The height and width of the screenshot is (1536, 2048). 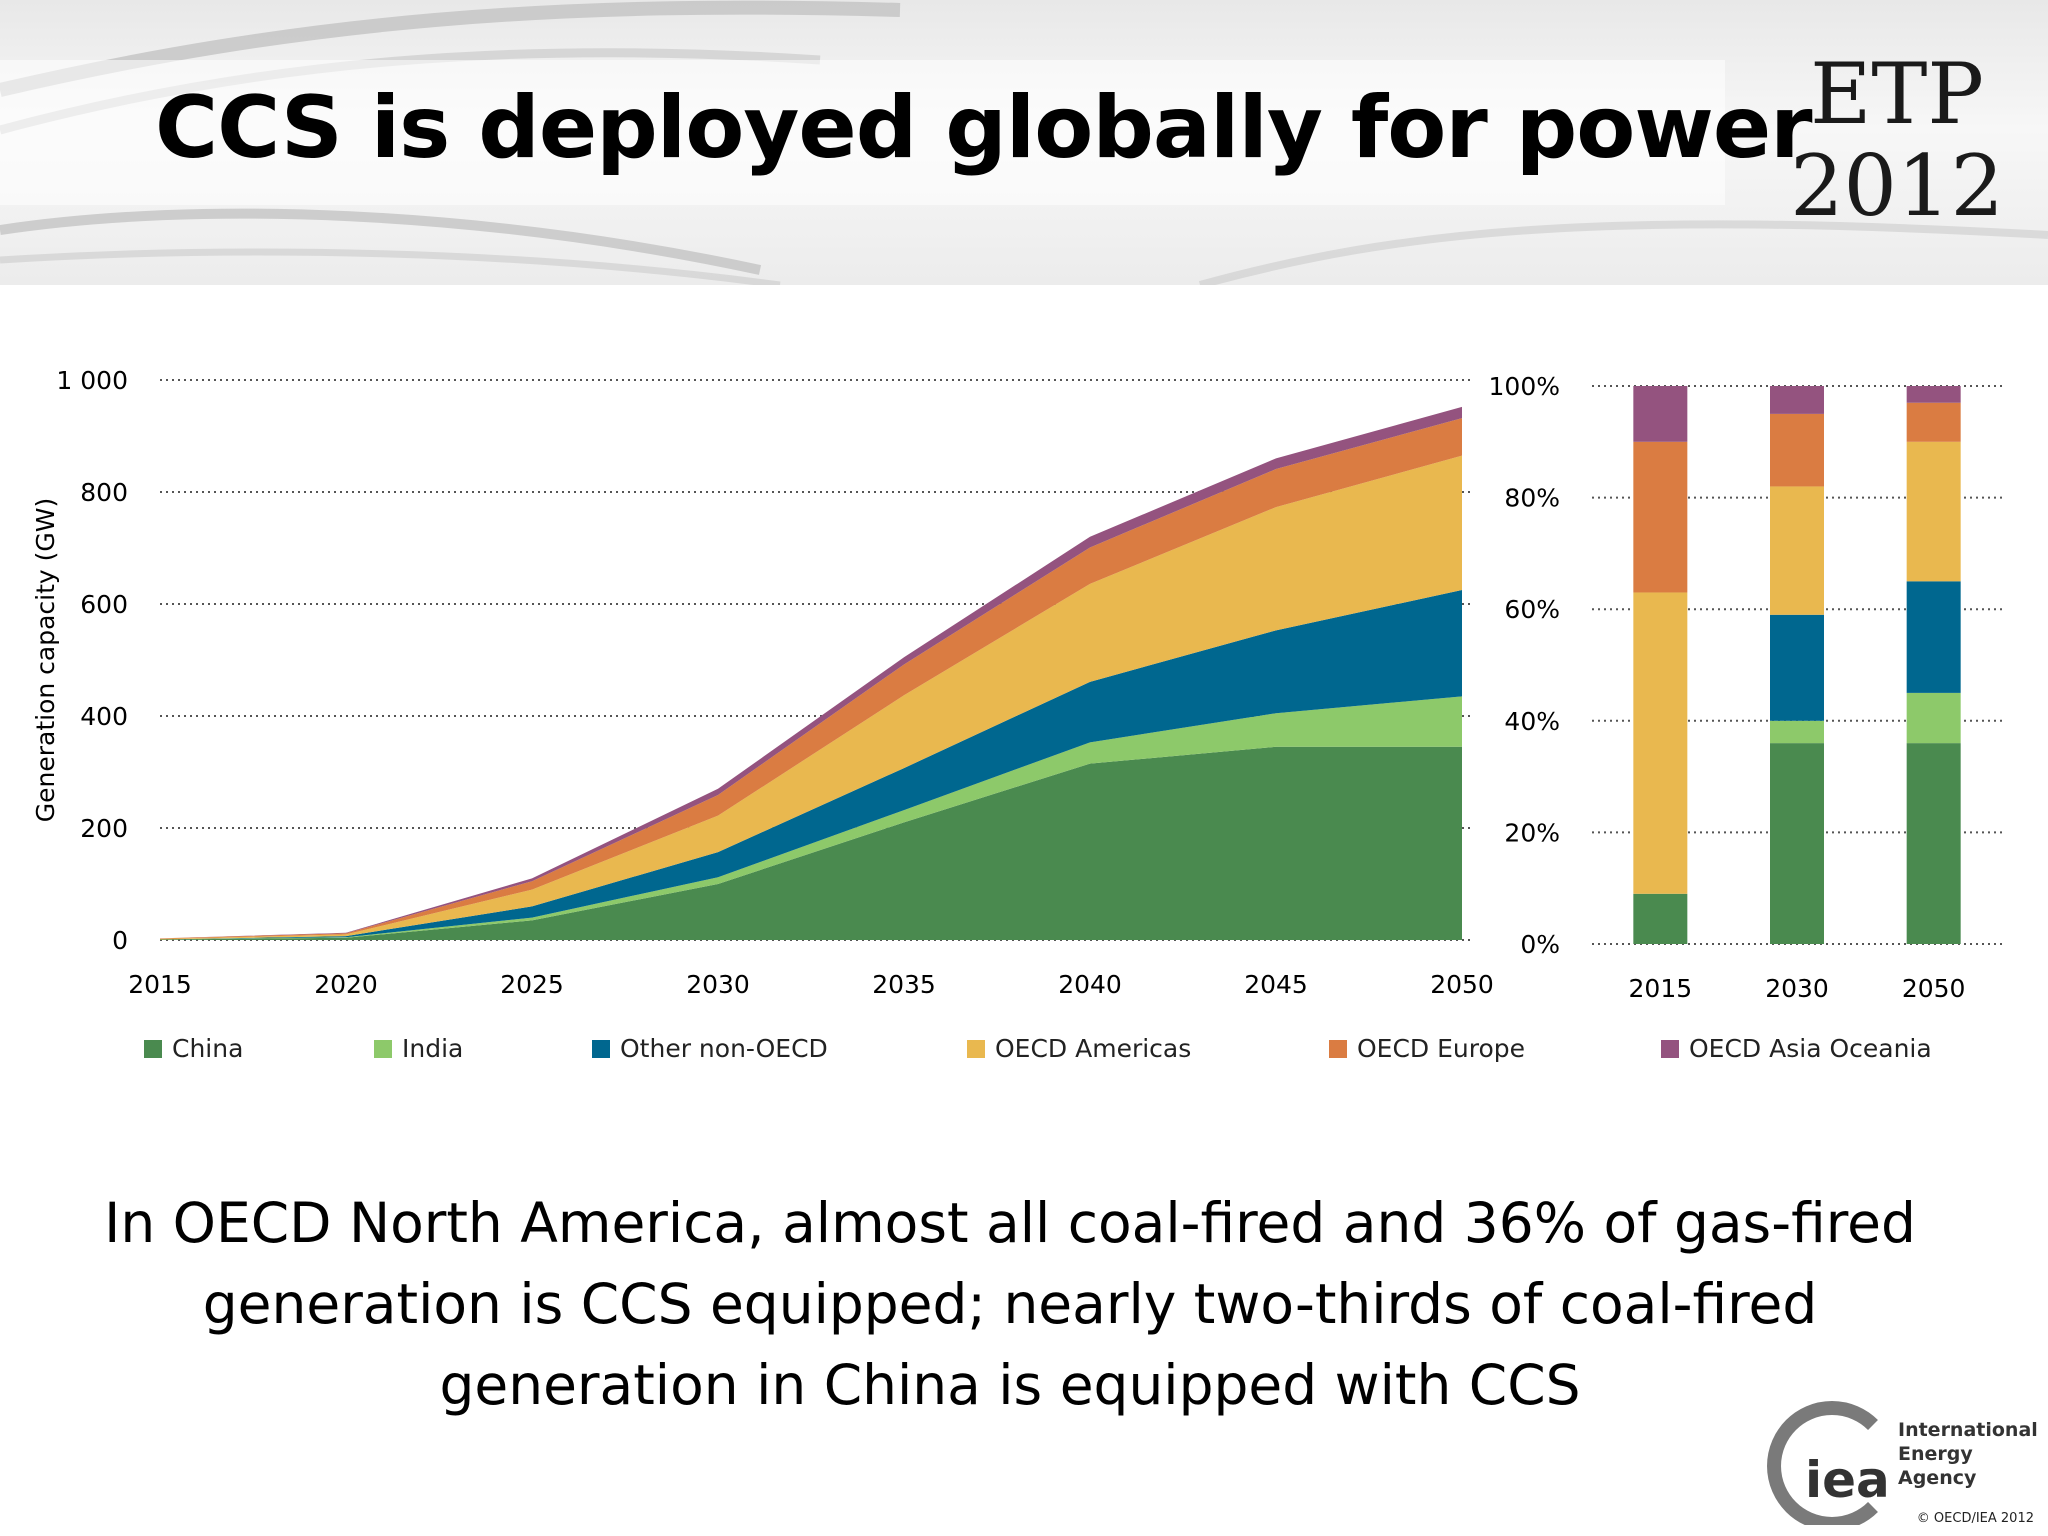 What do you see at coordinates (1276, 984) in the screenshot?
I see `area-x-tick-label: 2045` at bounding box center [1276, 984].